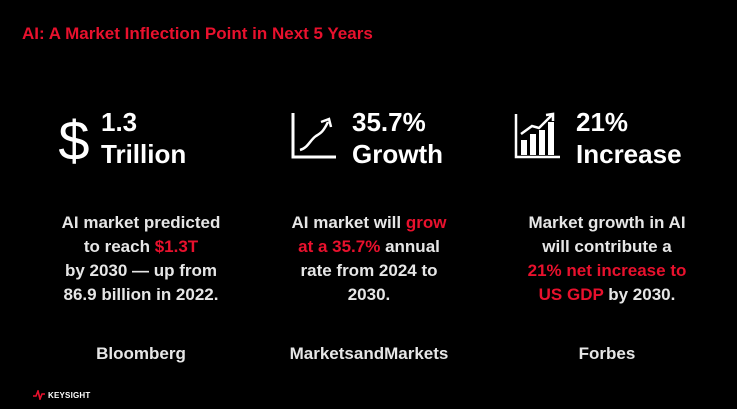 This screenshot has height=409, width=737. I want to click on description-highlight: grow, so click(426, 222).